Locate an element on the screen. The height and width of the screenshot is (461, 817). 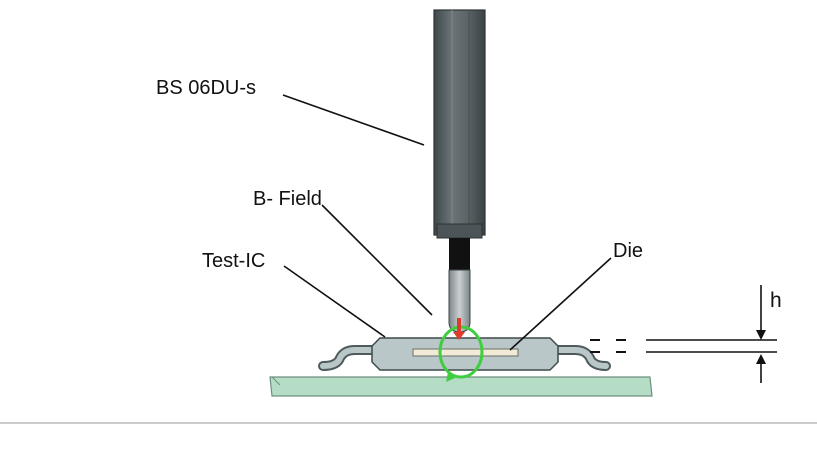
probe-sleeve is located at coordinates (459, 254).